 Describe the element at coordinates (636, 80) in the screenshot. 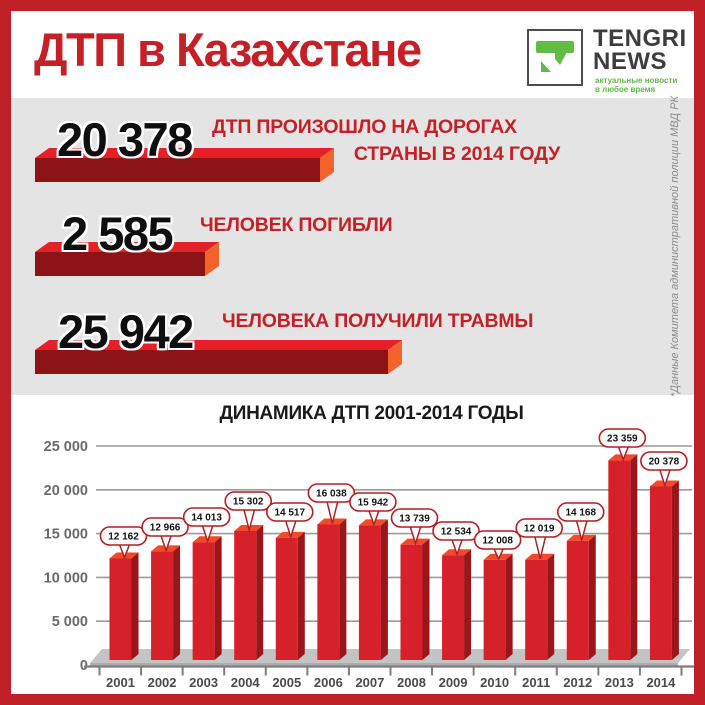

I see `logo-tagline-line1: актуальные новости` at that location.